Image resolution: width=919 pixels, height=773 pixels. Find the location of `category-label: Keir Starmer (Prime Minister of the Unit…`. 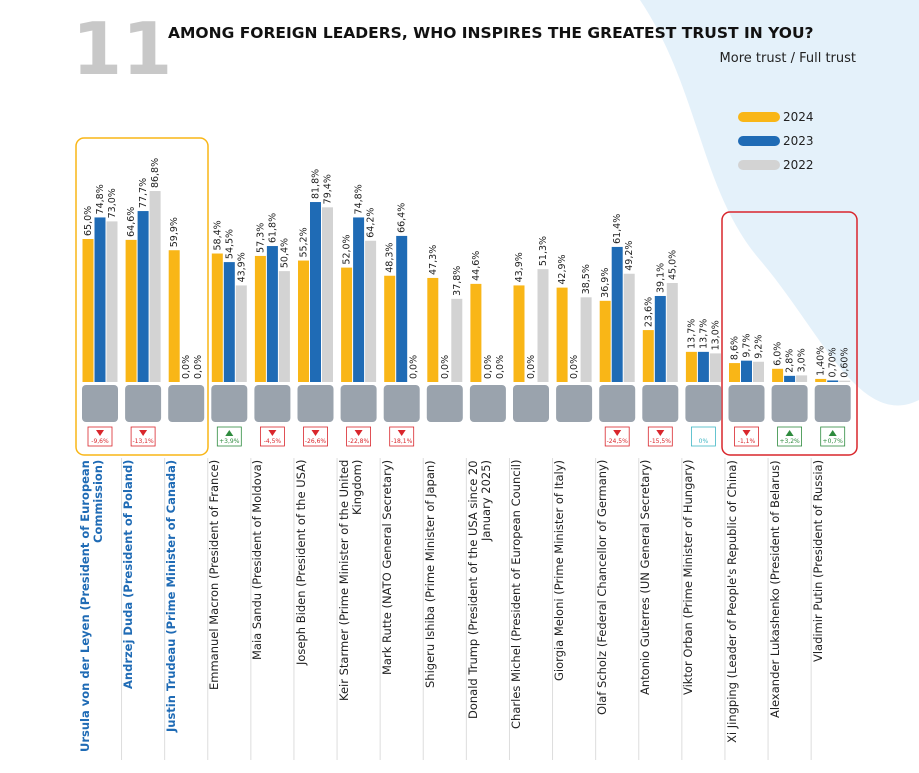

category-label: Keir Starmer (Prime Minister of the Unit… is located at coordinates (350, 581).